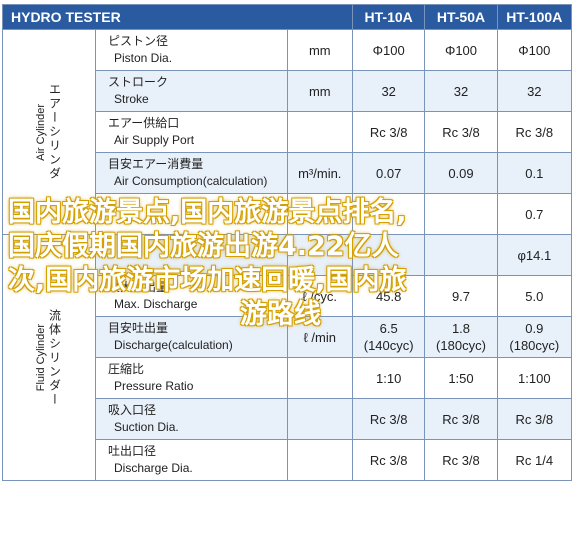  What do you see at coordinates (389, 17) in the screenshot?
I see `model-ht-10a: HT-10A` at bounding box center [389, 17].